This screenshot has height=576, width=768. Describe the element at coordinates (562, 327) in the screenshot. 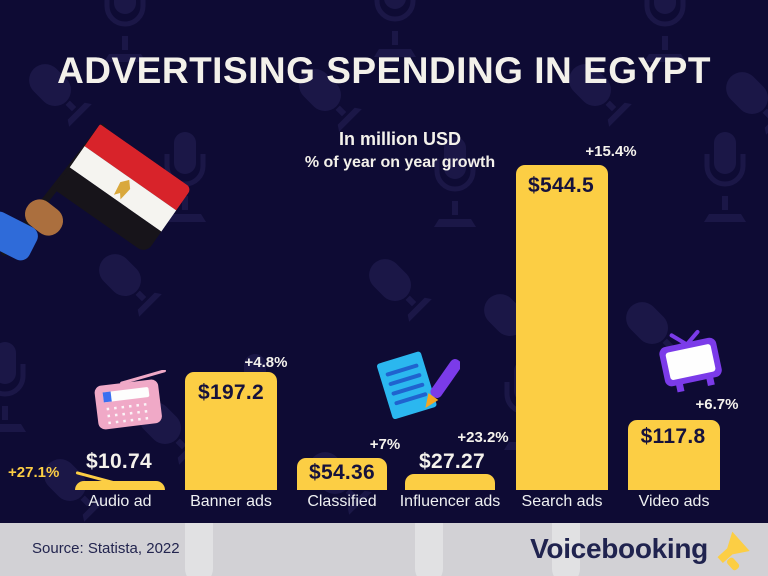

I see `bar-search-ads` at that location.